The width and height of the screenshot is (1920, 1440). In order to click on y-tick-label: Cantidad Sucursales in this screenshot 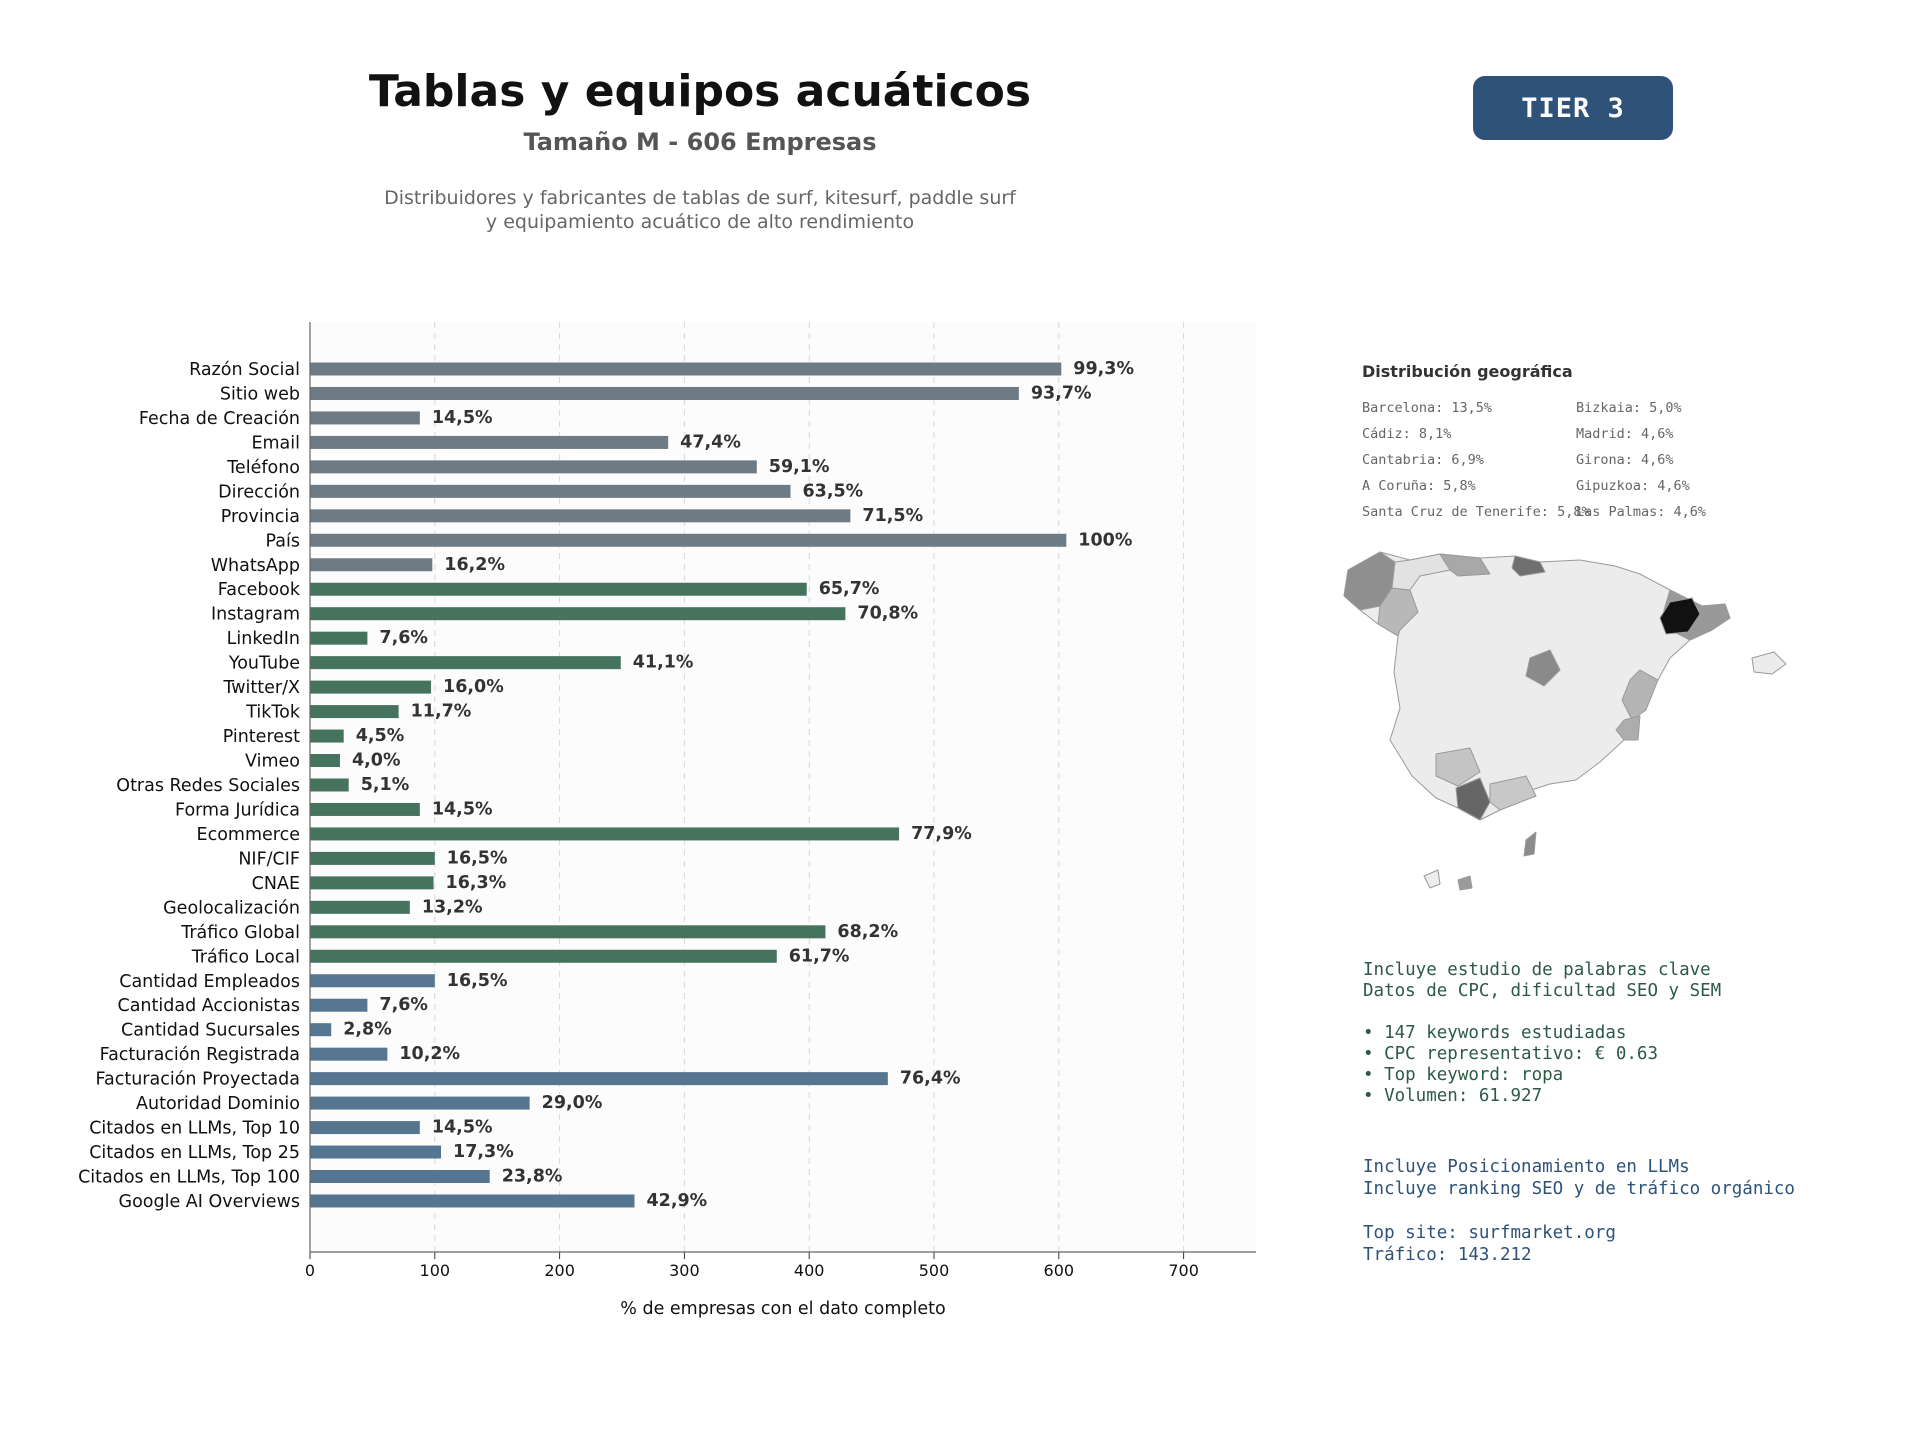, I will do `click(210, 1031)`.